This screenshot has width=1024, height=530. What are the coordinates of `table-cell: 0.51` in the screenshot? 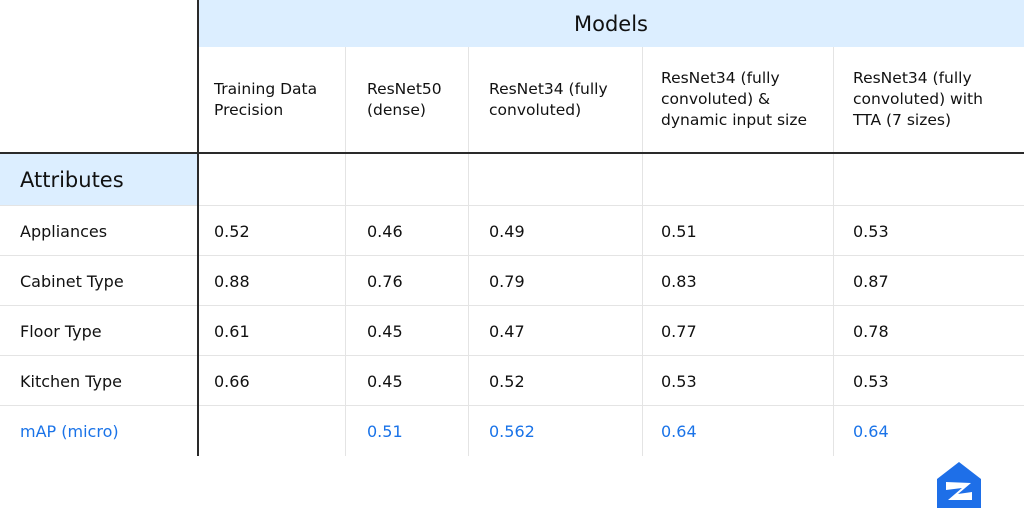 It's located at (679, 231).